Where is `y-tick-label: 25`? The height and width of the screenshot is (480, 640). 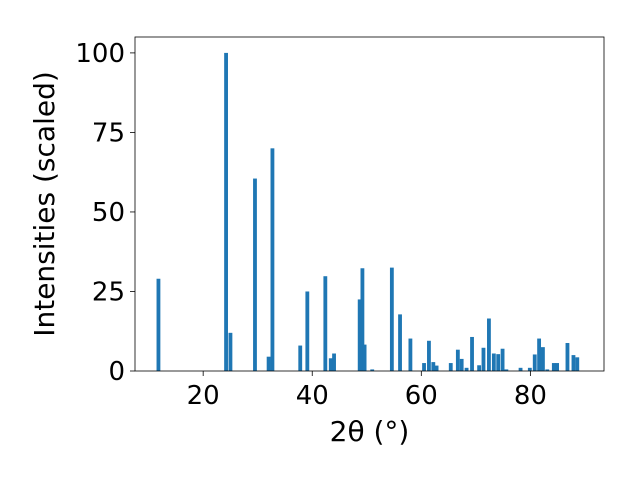
y-tick-label: 25 is located at coordinates (108, 292).